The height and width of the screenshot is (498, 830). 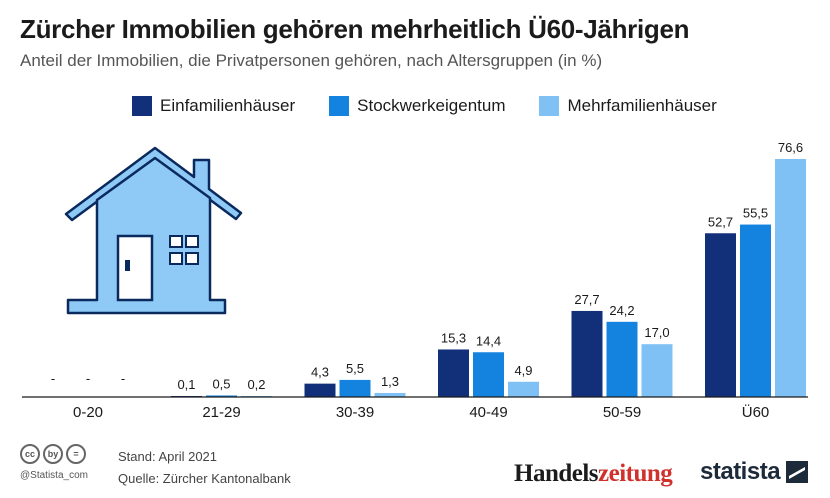 What do you see at coordinates (186, 384) in the screenshot?
I see `data-label: 0,1` at bounding box center [186, 384].